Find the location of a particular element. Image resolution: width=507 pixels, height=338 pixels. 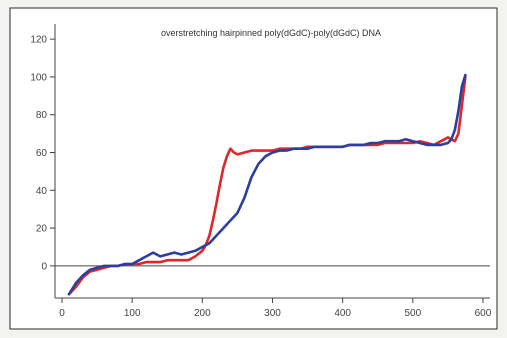

x-tick-label: 500 is located at coordinates (412, 313).